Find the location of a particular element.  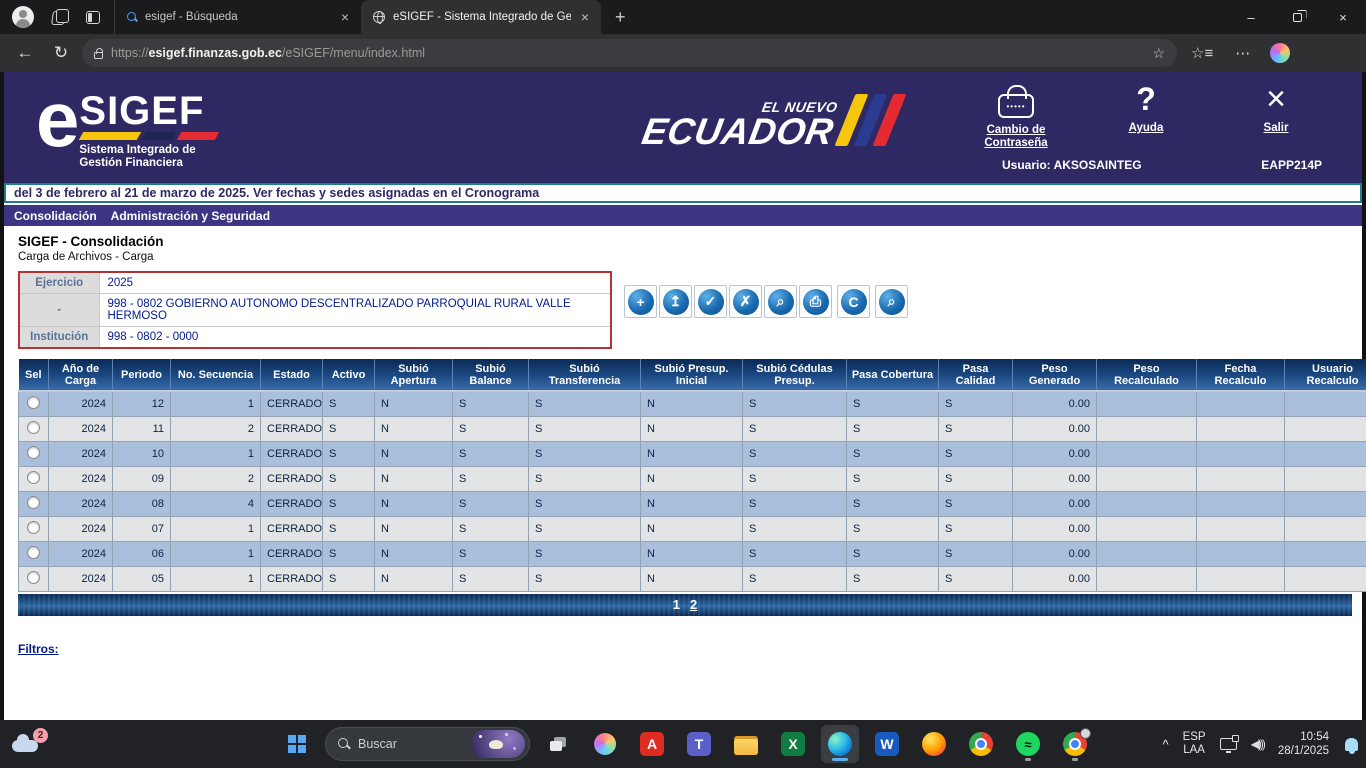

validate-list-button: ✓ is located at coordinates (710, 301).